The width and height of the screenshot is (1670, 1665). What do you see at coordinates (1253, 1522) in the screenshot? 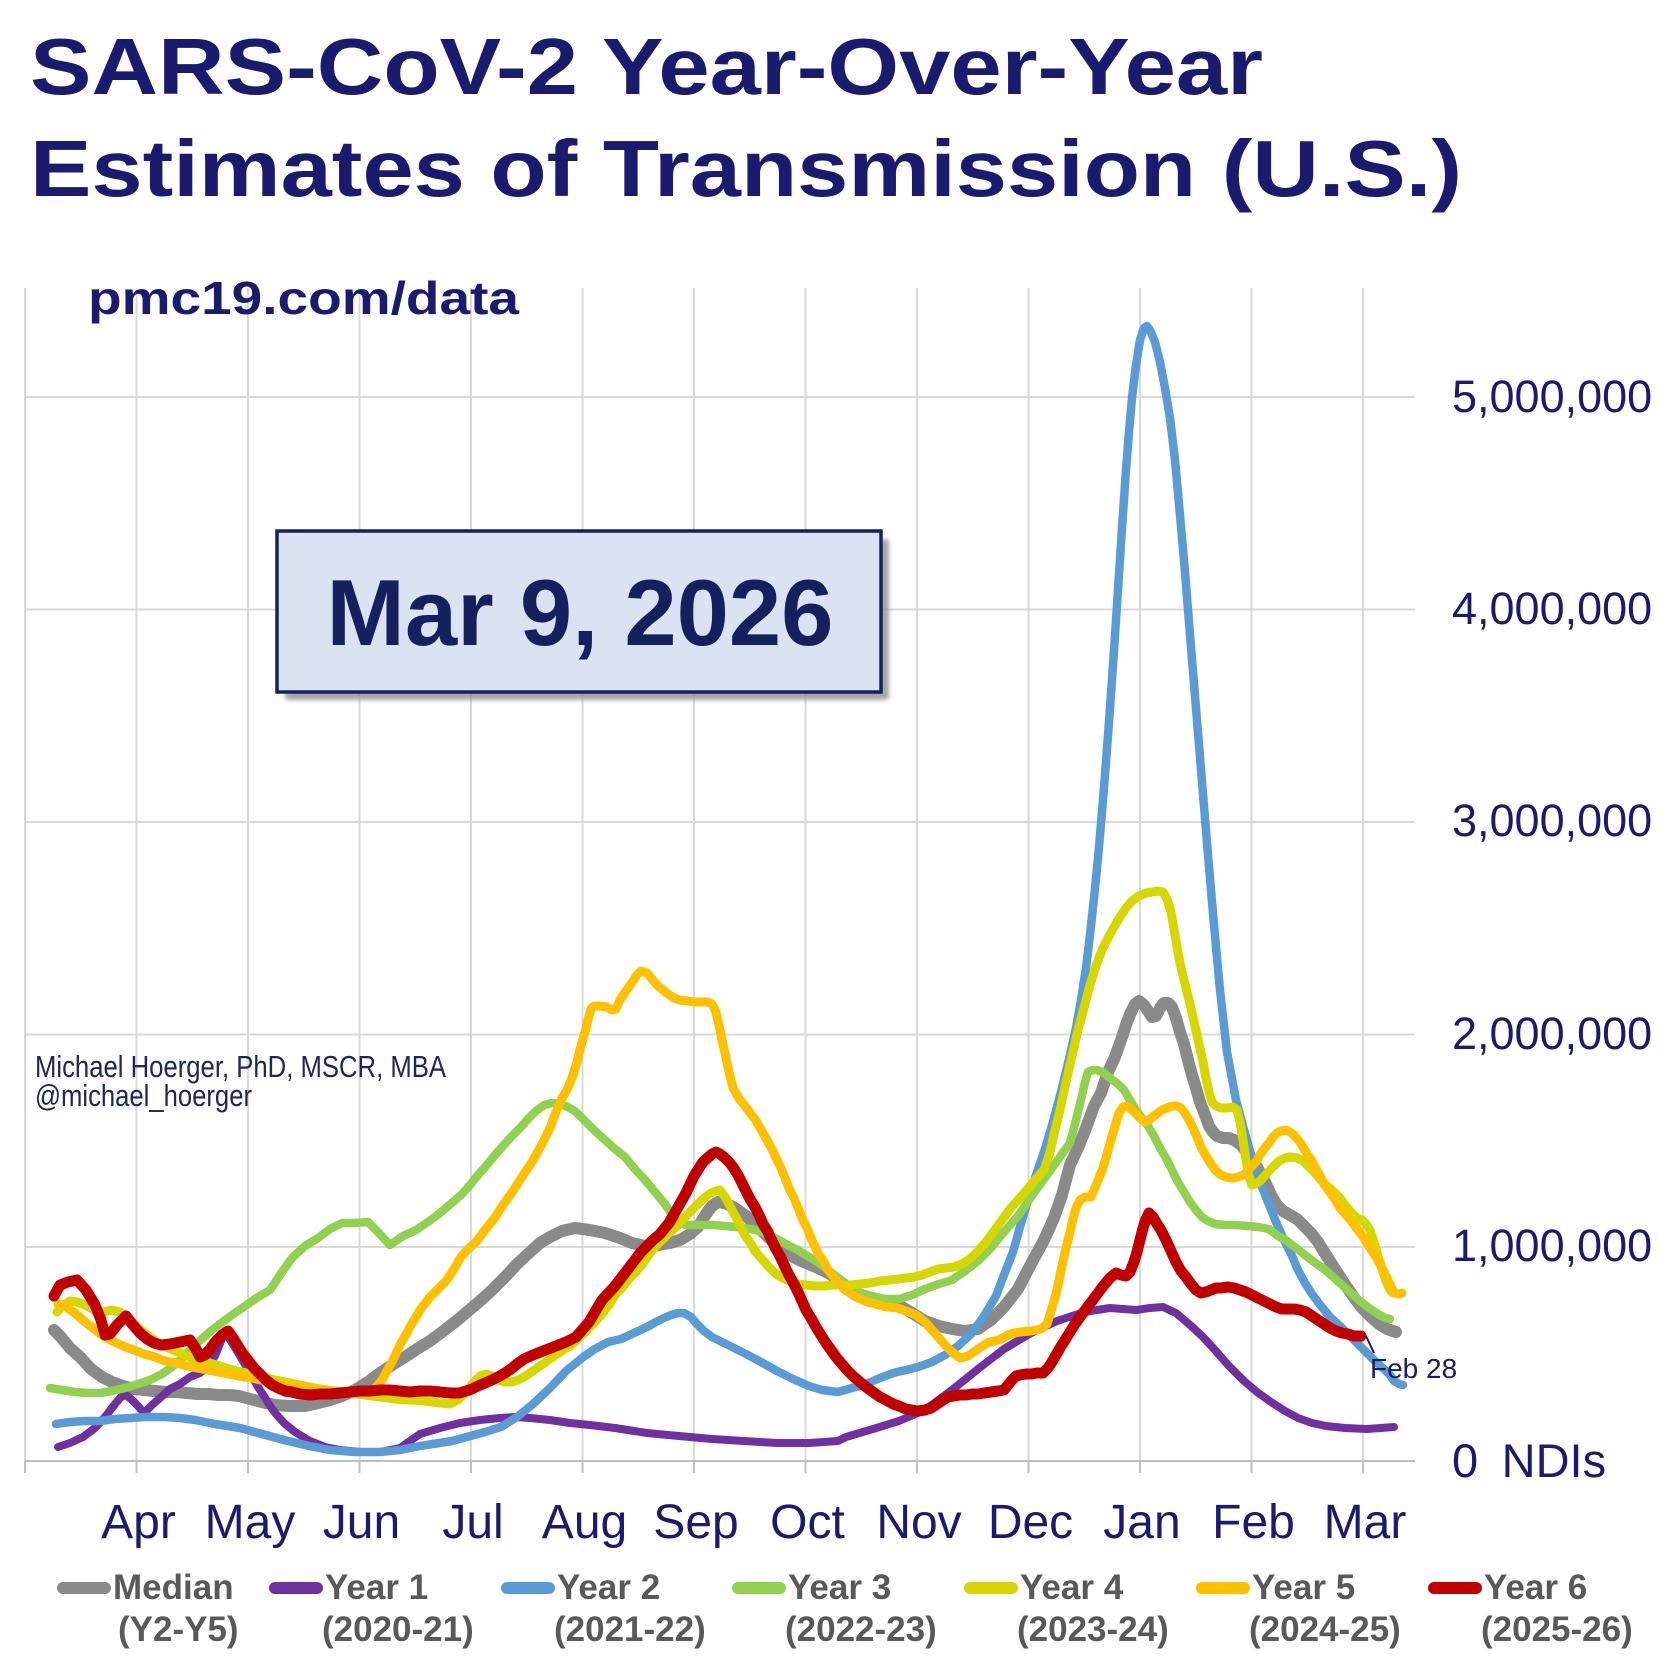
I see `svg-text: Feb` at bounding box center [1253, 1522].